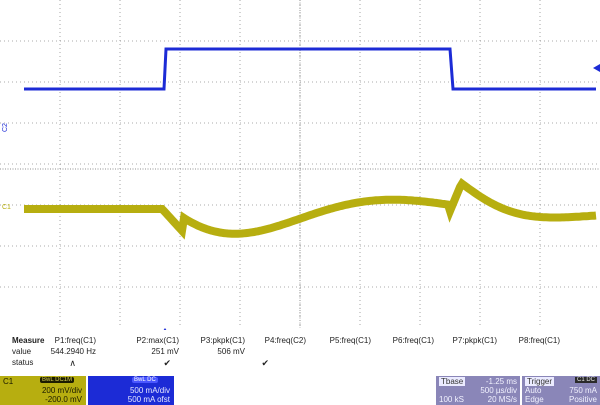 The height and width of the screenshot is (405, 600). I want to click on trigger-level: 750 mA, so click(583, 390).